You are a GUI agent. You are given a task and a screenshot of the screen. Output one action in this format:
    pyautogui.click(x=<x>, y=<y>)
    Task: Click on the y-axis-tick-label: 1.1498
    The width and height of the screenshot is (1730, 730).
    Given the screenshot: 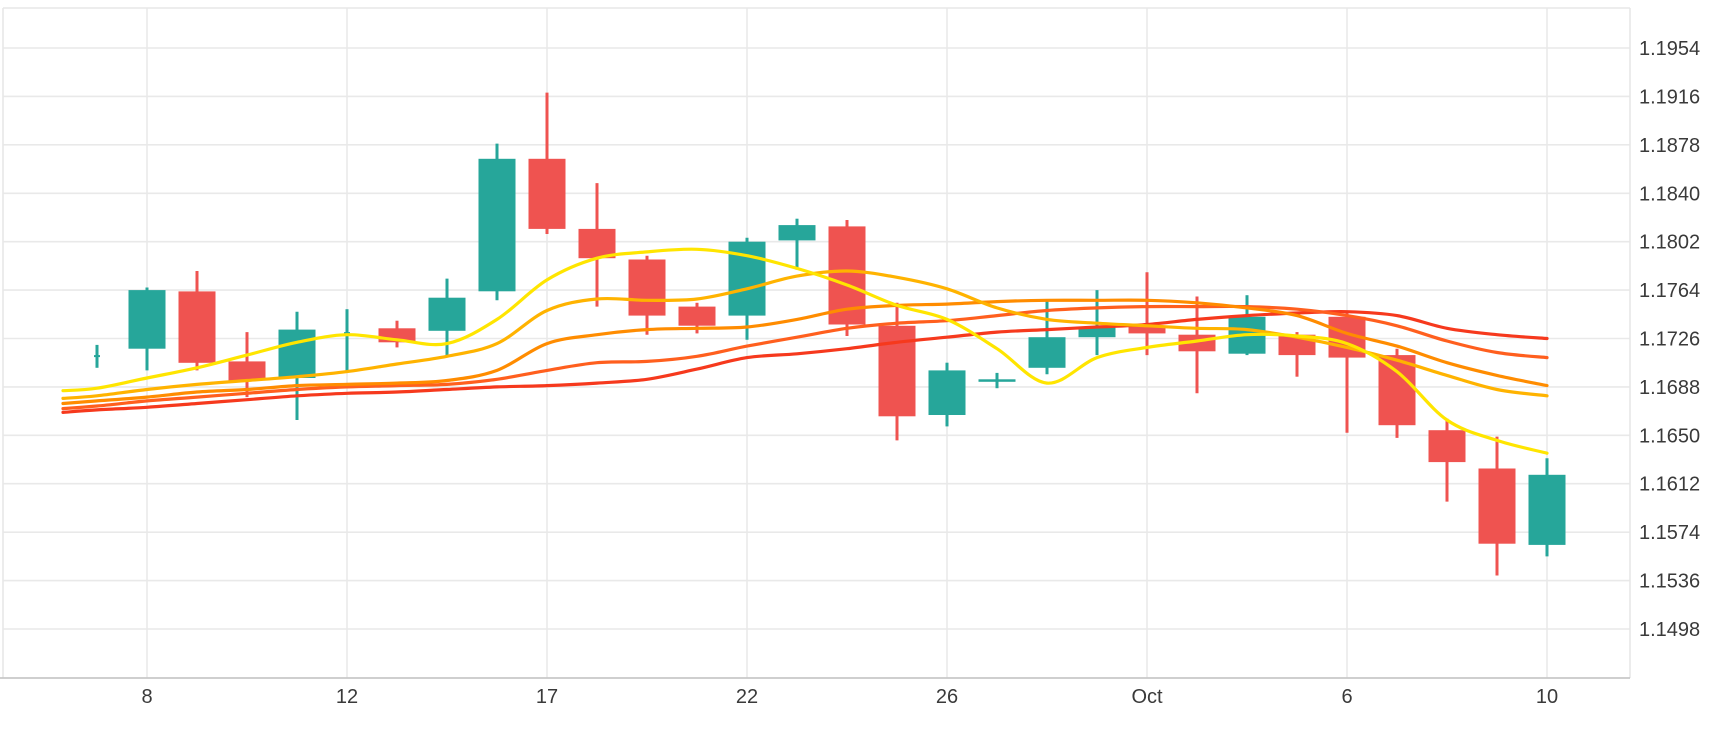 What is the action you would take?
    pyautogui.click(x=1669, y=630)
    